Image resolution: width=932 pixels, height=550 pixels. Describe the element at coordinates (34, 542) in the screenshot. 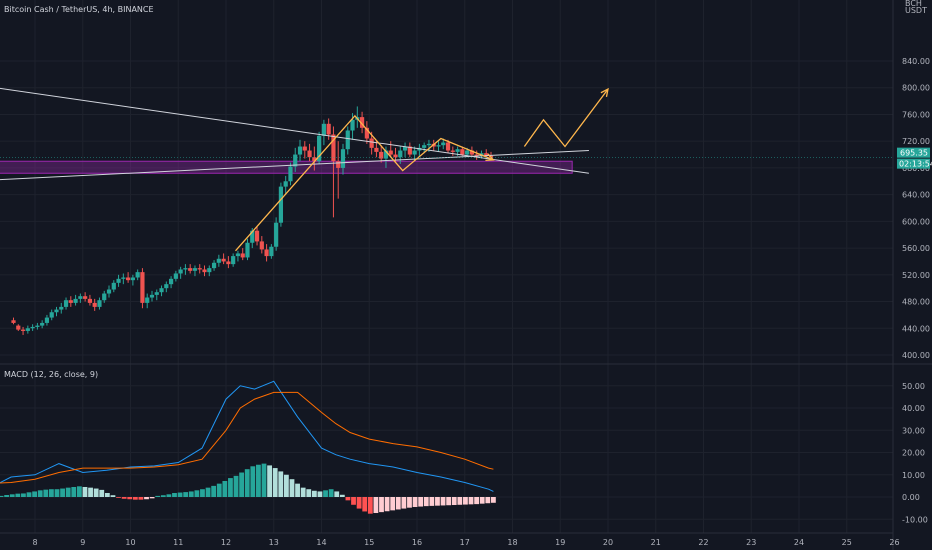

I see `time-tick-label: 8` at that location.